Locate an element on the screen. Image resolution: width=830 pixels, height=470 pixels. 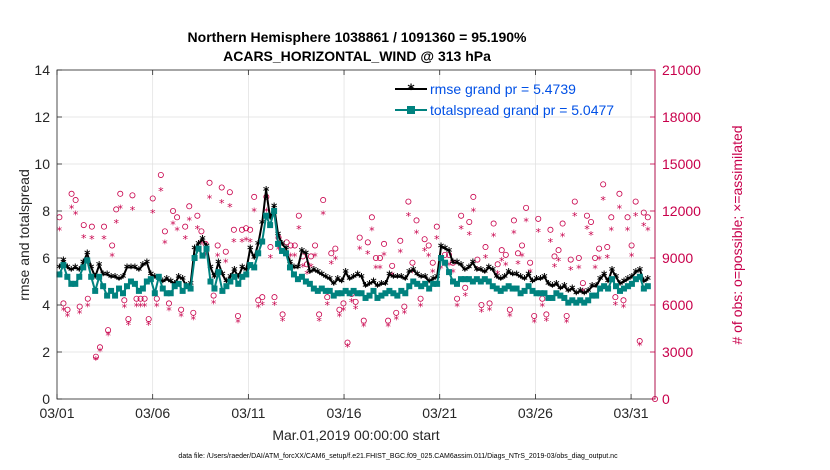
legend-spread-marker is located at coordinates (411, 110).